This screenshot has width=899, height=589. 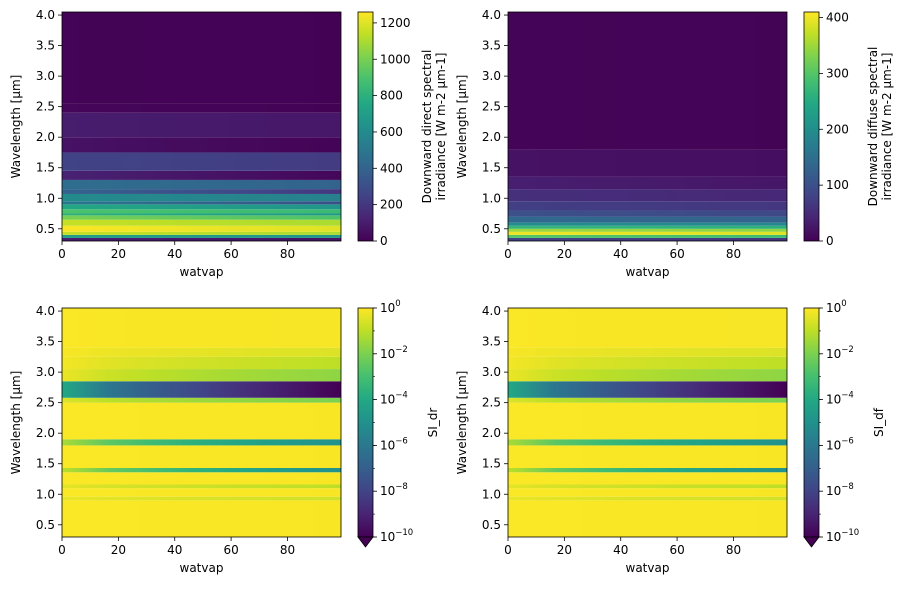 I want to click on colorbar-tick-label: 10⁻², so click(x=394, y=353).